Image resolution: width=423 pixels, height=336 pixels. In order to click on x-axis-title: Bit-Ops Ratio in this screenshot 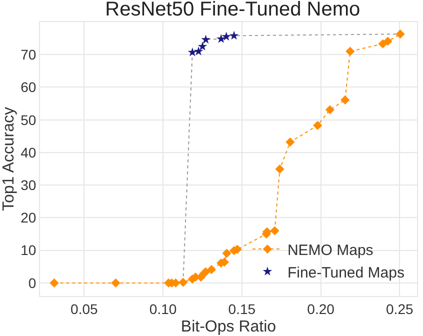, I will do `click(228, 327)`.